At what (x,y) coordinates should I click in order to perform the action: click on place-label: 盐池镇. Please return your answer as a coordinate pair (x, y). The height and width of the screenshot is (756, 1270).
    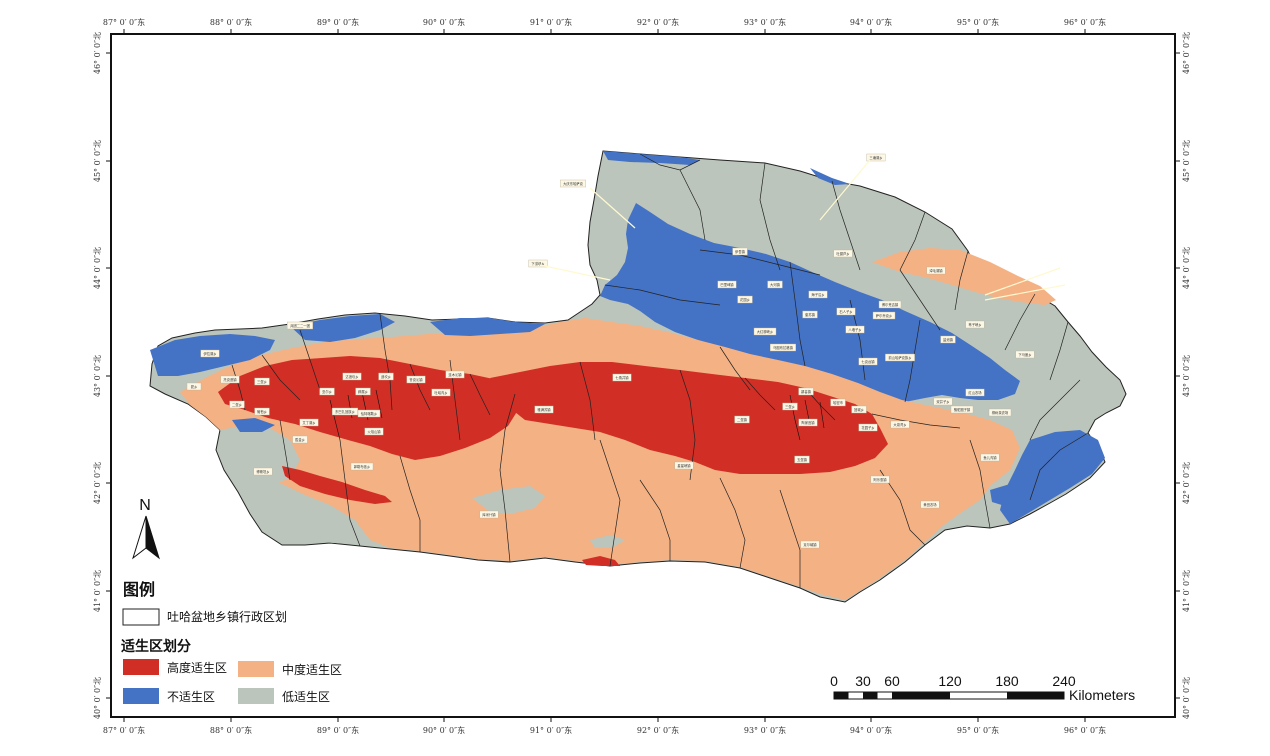
    Looking at the image, I should click on (948, 339).